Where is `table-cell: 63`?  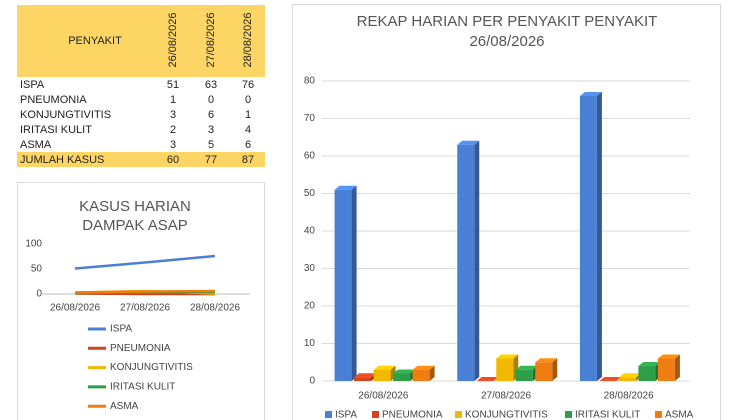
table-cell: 63 is located at coordinates (211, 85).